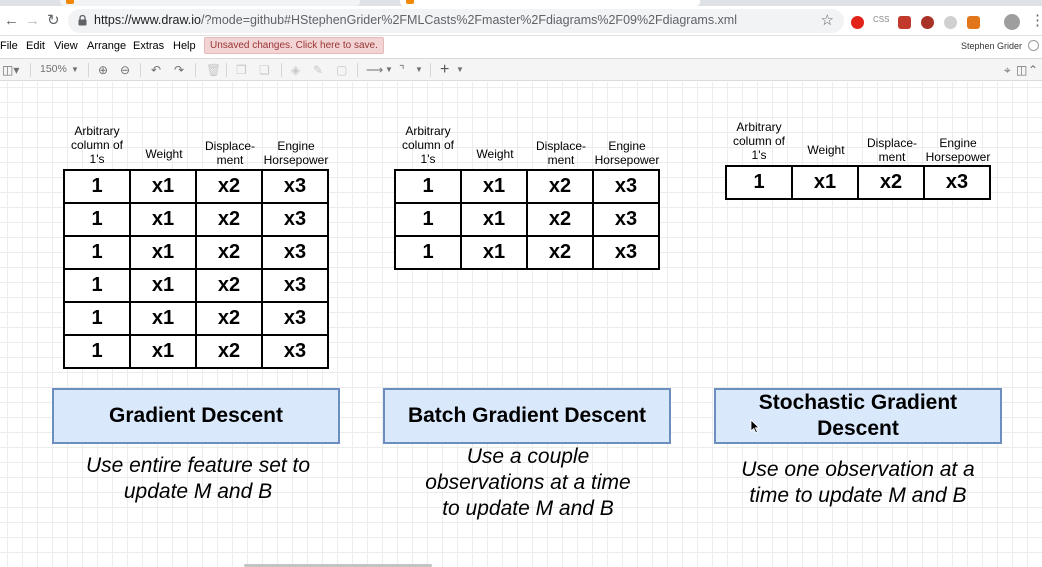 This screenshot has height=567, width=1042. Describe the element at coordinates (210, 3) in the screenshot. I see `browser-tab` at that location.